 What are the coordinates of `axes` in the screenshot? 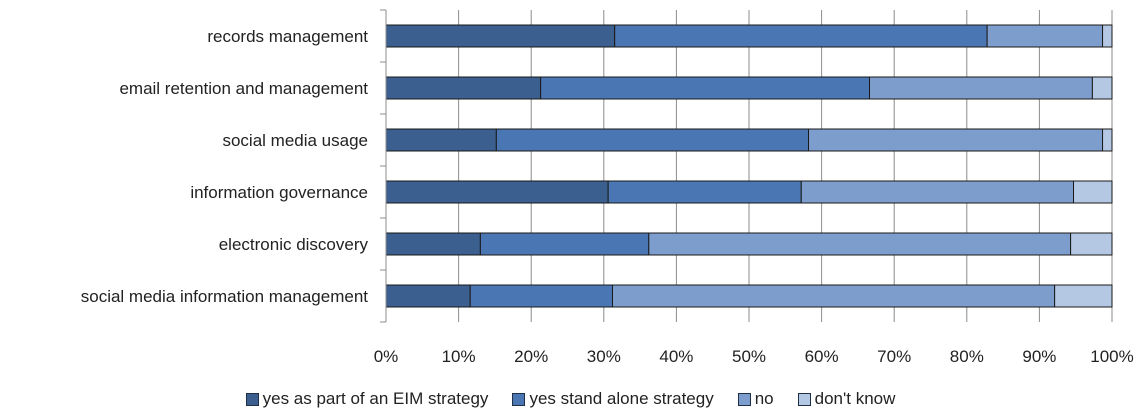 It's located at (383, 166).